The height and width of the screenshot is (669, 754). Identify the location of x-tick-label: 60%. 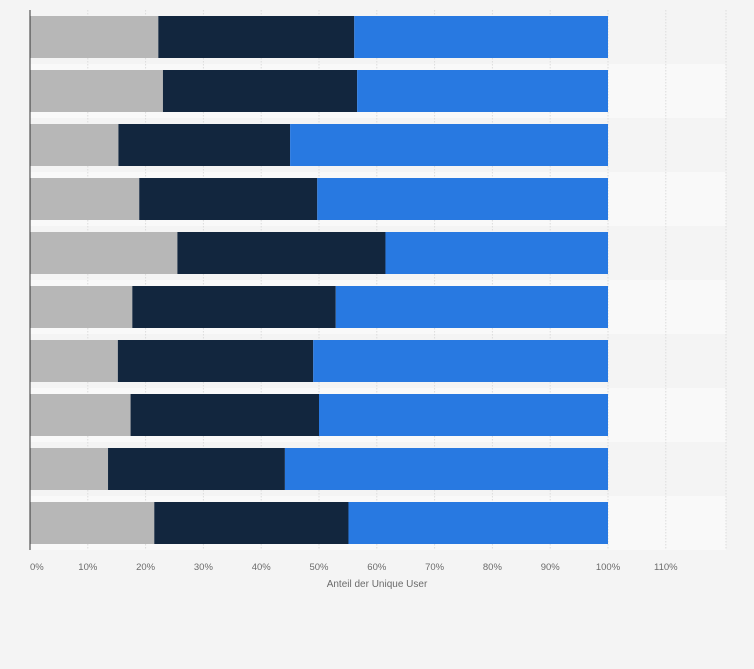
(377, 567).